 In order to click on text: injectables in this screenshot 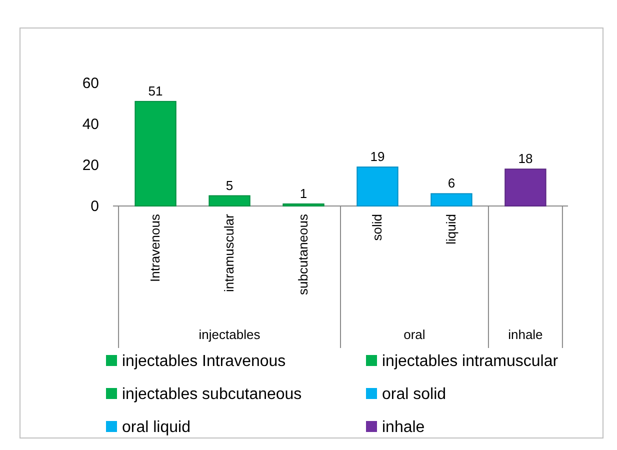, I will do `click(229, 334)`.